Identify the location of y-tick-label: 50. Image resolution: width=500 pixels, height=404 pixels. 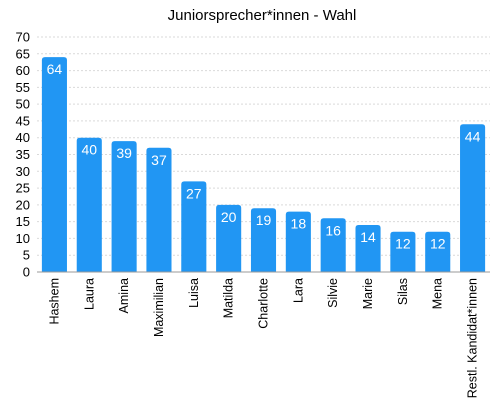
(23, 104).